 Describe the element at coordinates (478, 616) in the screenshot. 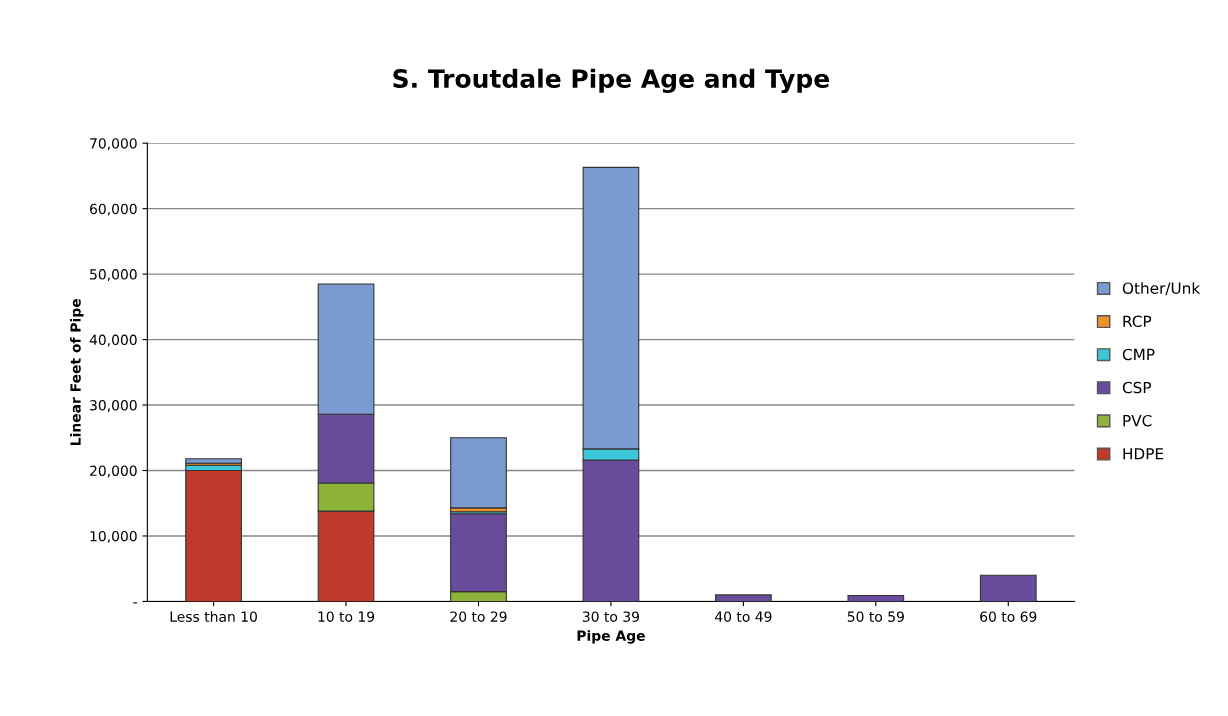

I see `x-tick-label: 20 to 29` at that location.